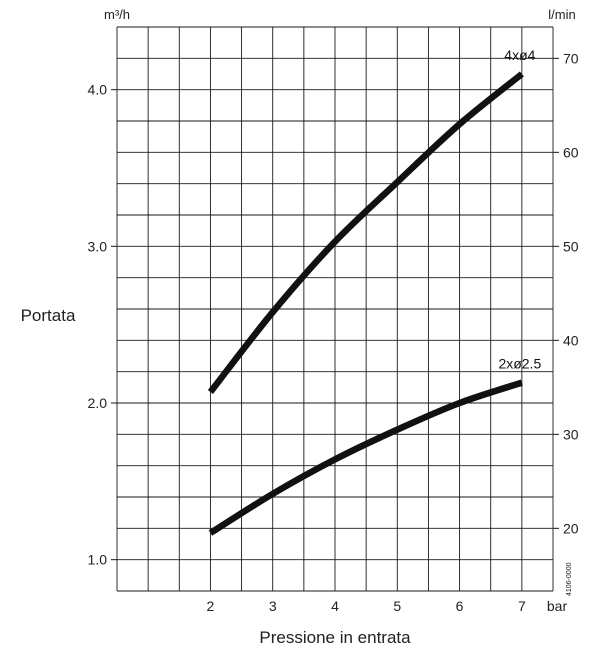 The image size is (590, 653). I want to click on y-left-tick-label: 4.0, so click(98, 90).